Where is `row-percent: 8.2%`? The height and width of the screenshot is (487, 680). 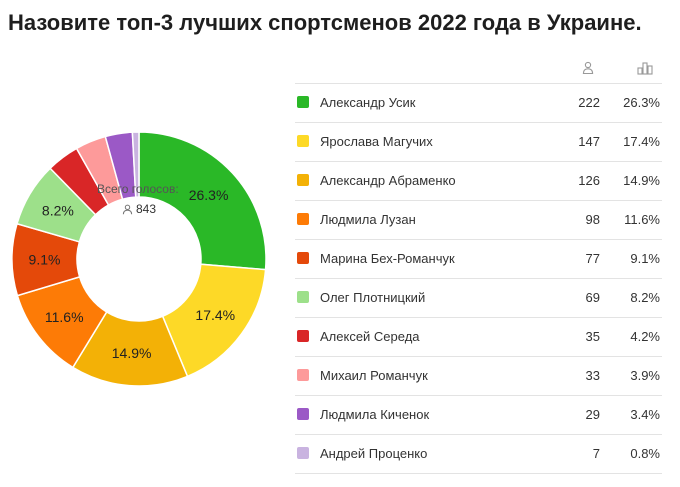
row-percent: 8.2% is located at coordinates (645, 297).